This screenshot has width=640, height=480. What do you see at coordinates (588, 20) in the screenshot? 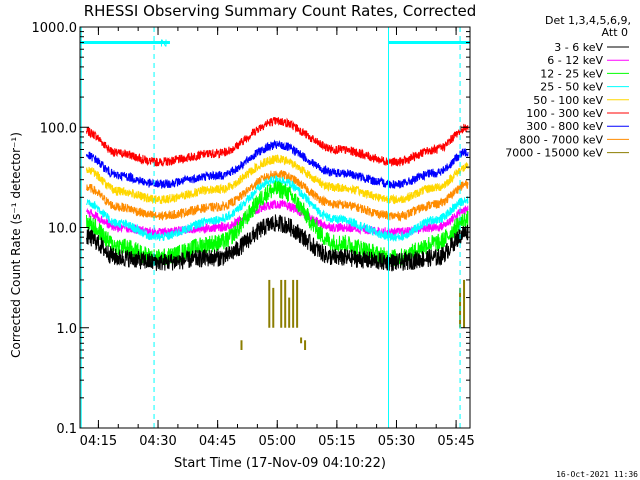
I see `legend-header: Det 1,3,4,5,6,9,` at bounding box center [588, 20].